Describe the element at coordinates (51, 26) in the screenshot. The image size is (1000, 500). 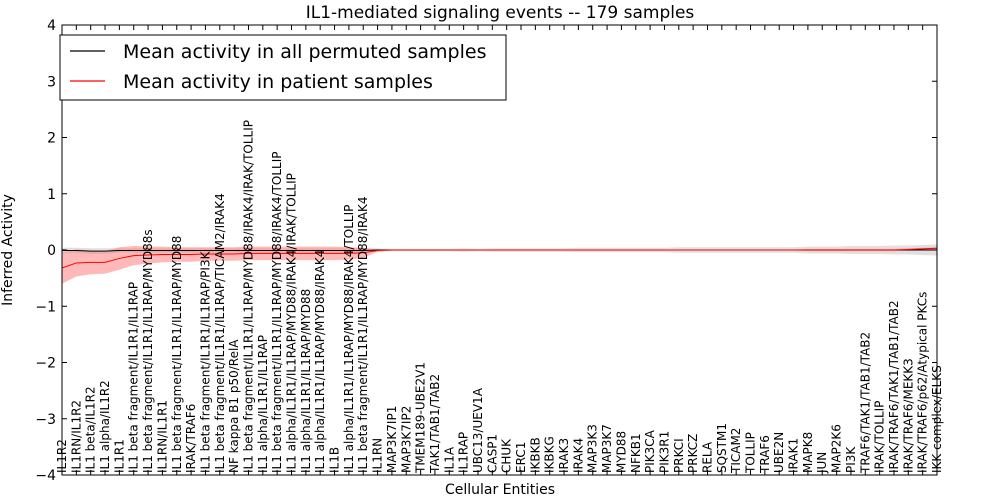
I see `y-tick-label: 4` at that location.